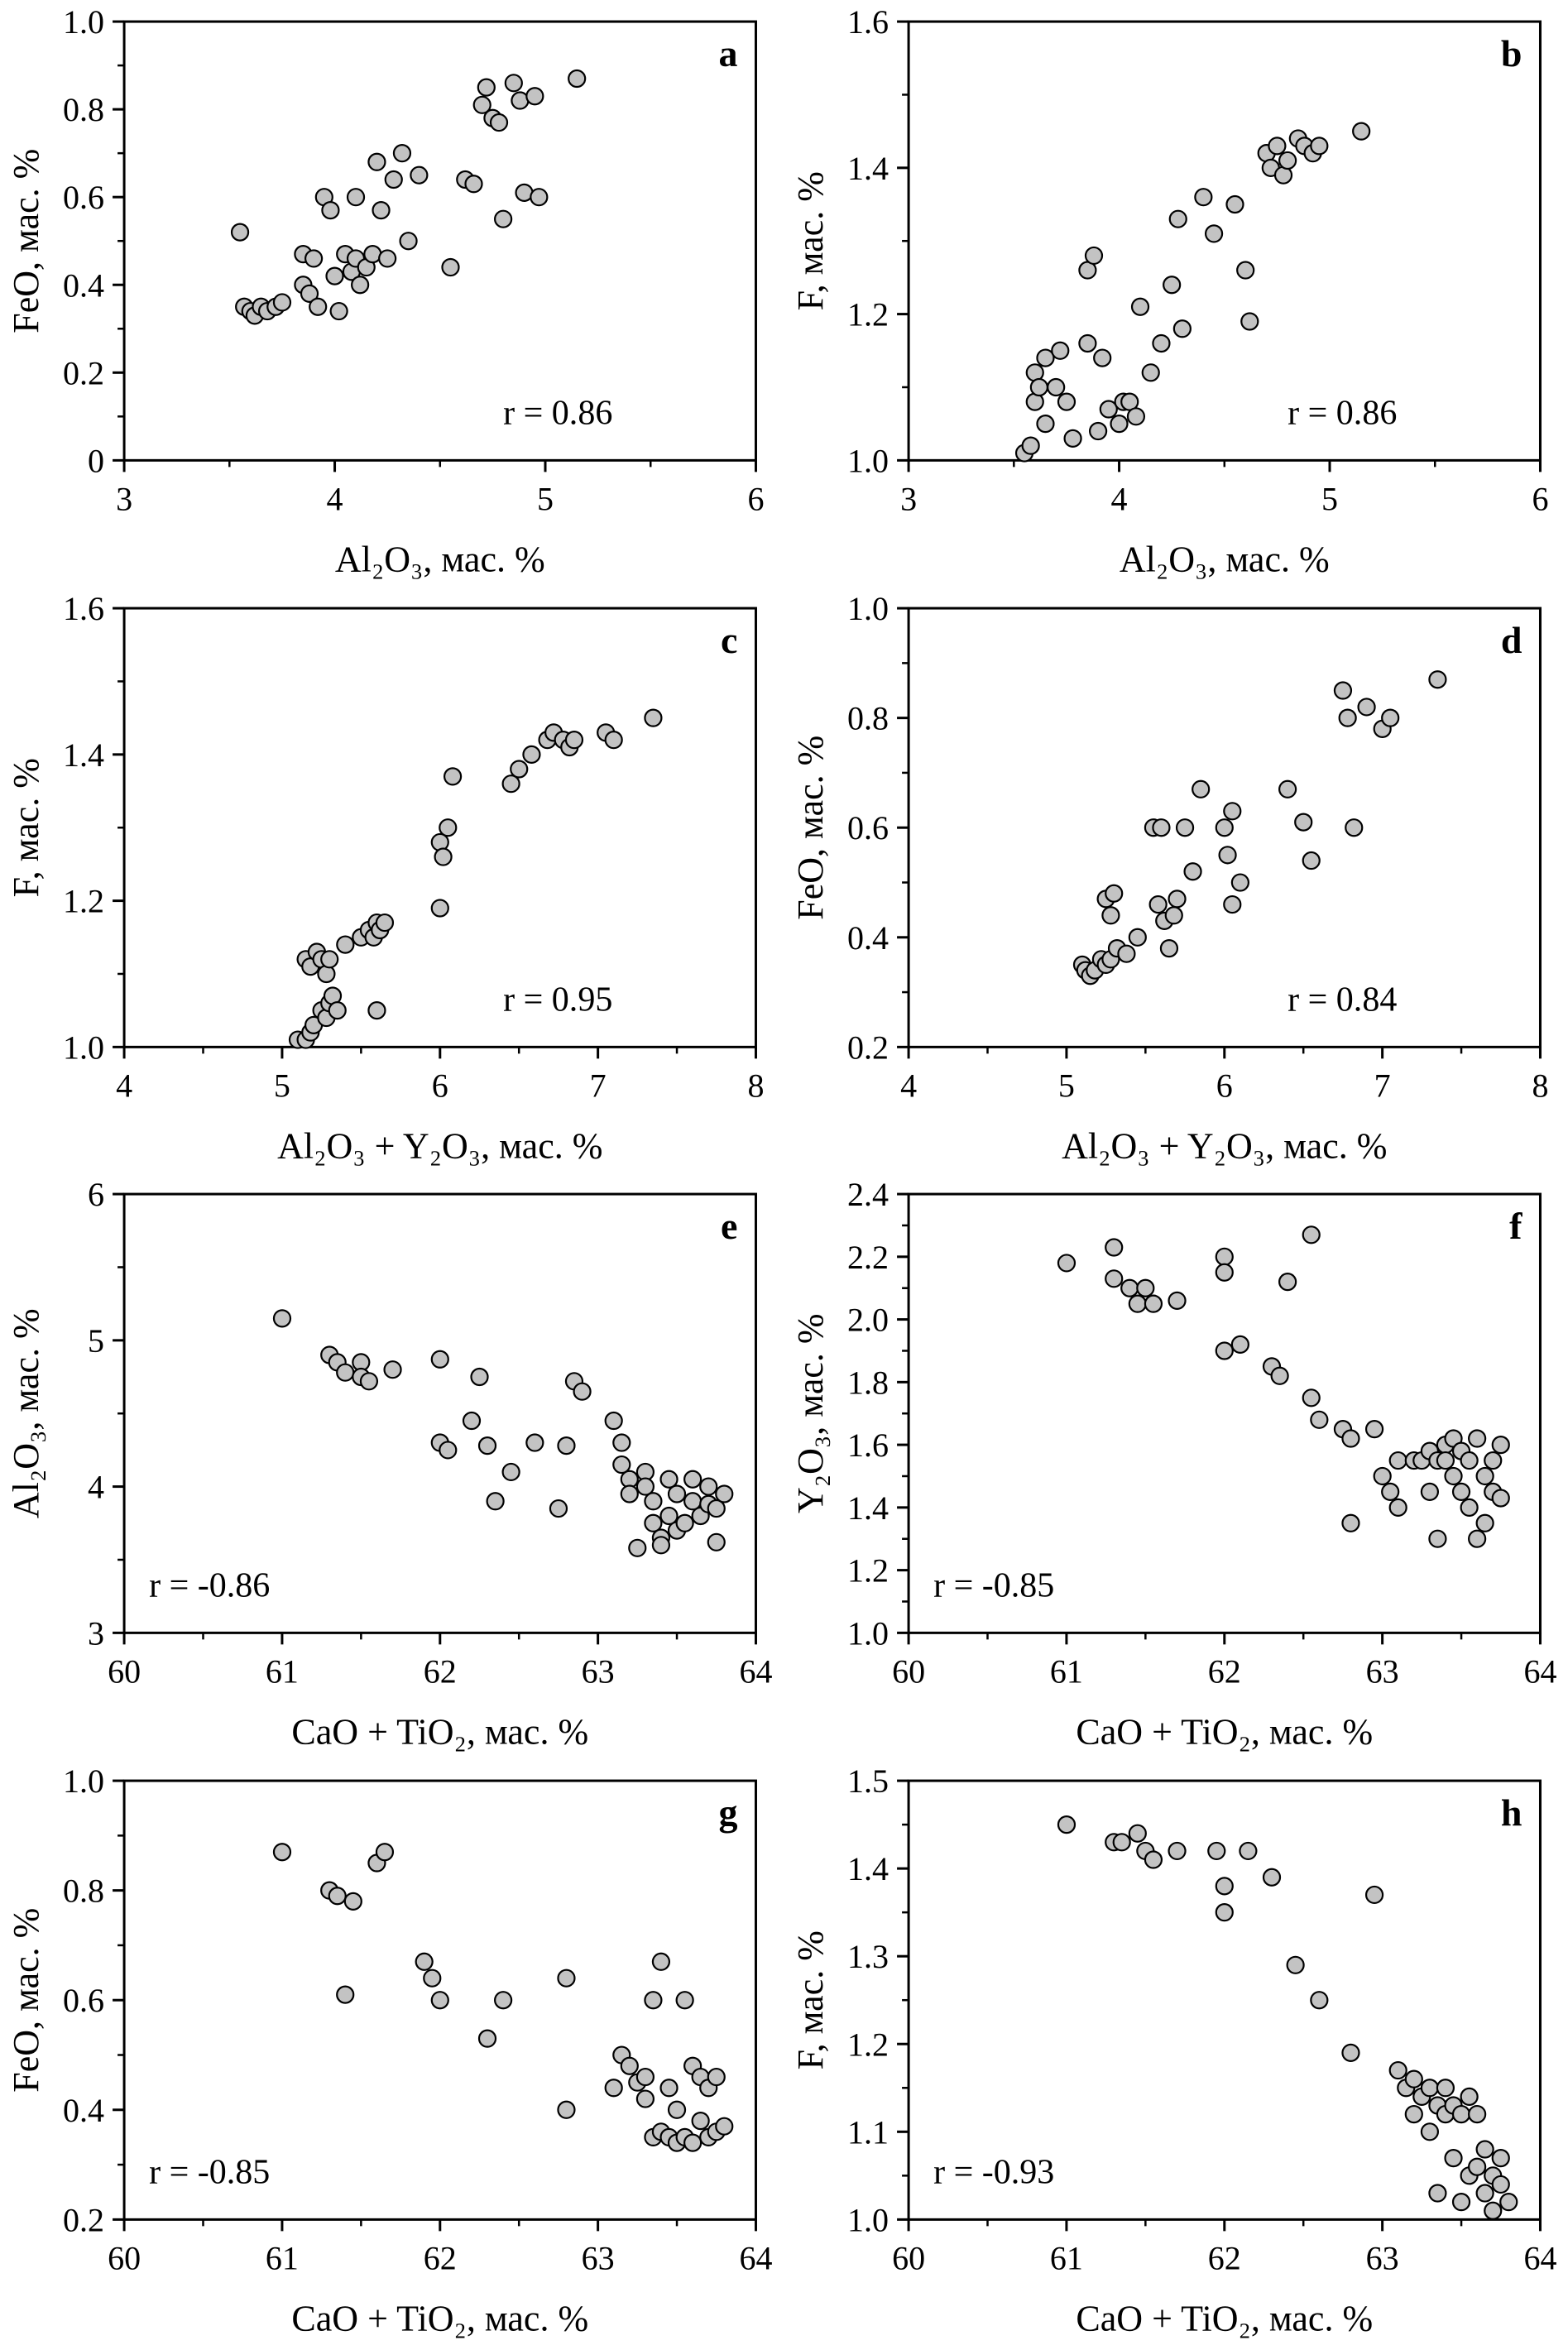  Describe the element at coordinates (729, 1226) in the screenshot. I see `panel-letter: e` at that location.